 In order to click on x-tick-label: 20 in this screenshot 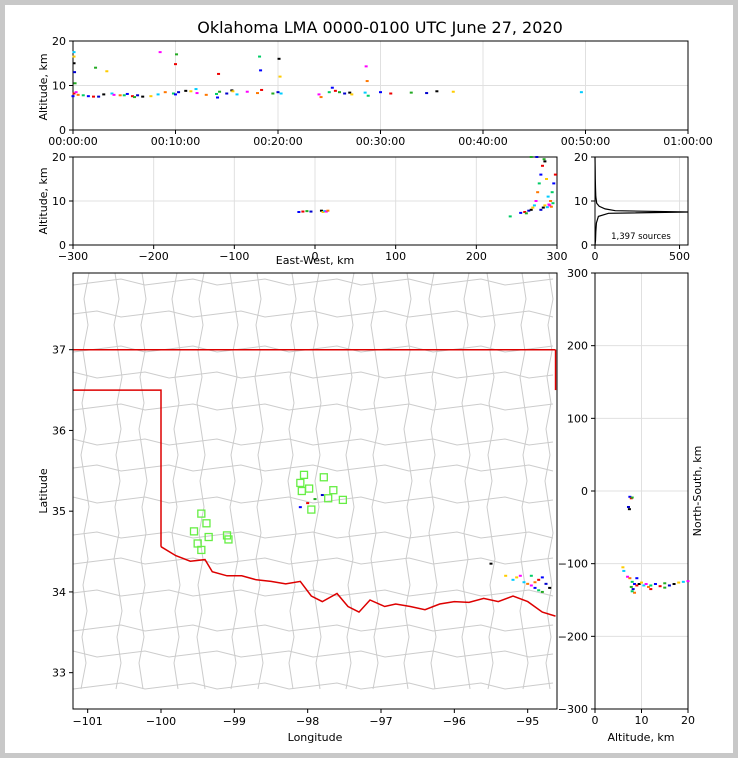, I will do `click(688, 720)`.